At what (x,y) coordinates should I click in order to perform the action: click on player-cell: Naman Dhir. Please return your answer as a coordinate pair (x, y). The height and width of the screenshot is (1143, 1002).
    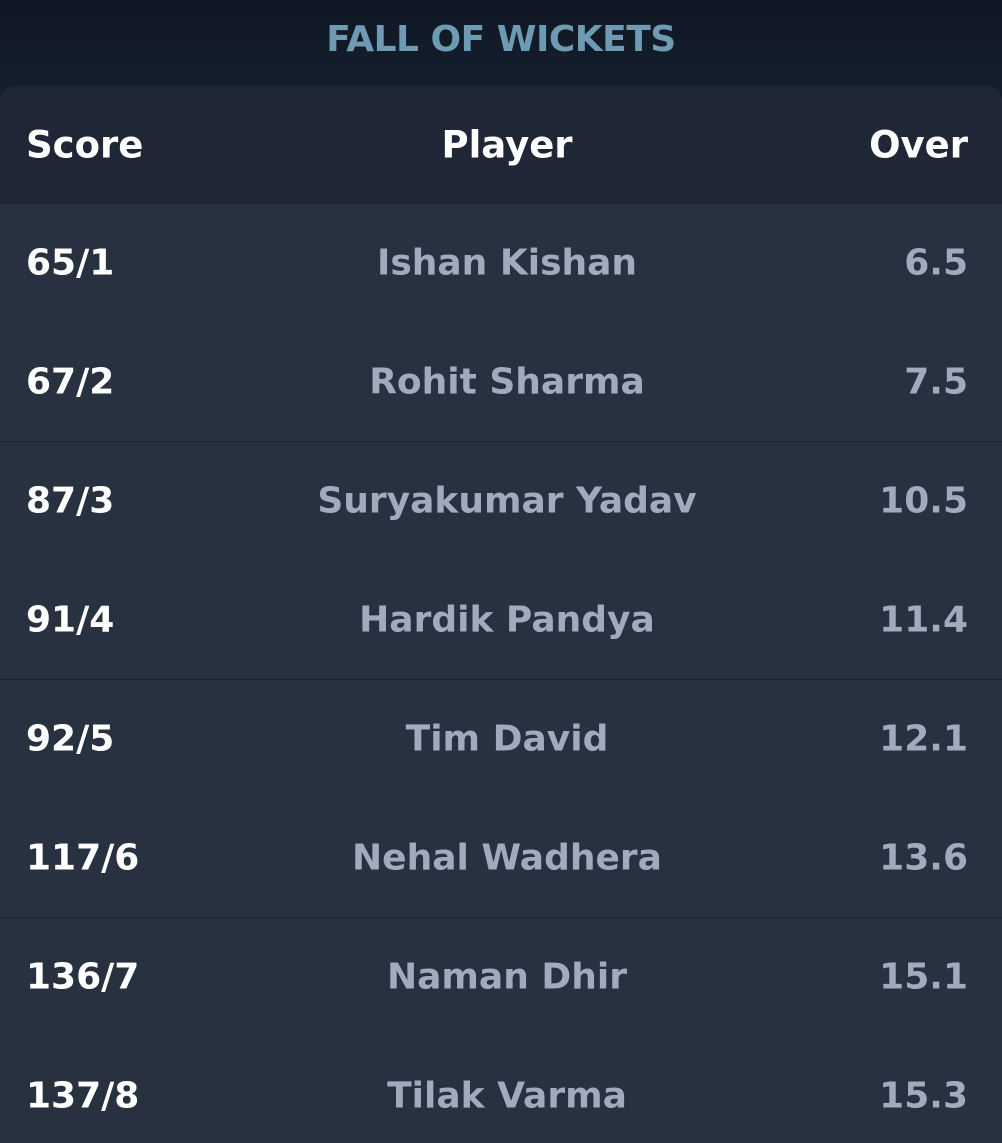
    Looking at the image, I should click on (507, 977).